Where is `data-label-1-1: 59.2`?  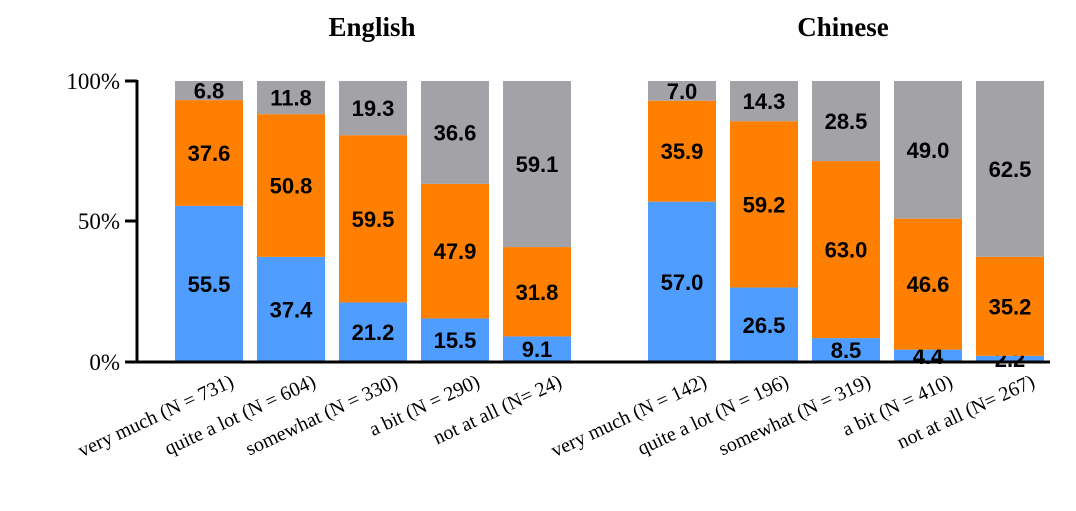
data-label-1-1: 59.2 is located at coordinates (764, 204).